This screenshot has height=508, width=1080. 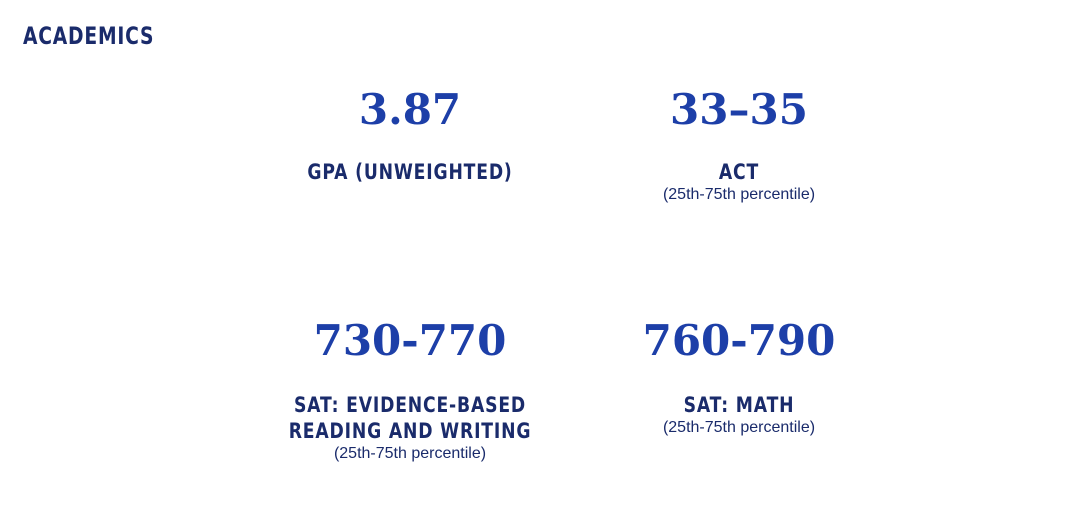 I want to click on stat-sat-math-value: 760-790, so click(x=739, y=340).